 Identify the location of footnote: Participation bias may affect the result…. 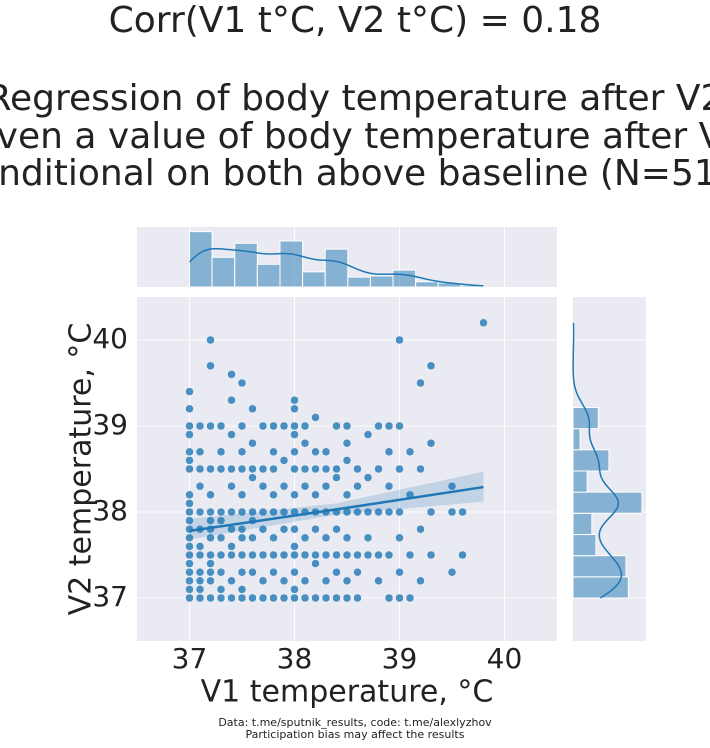
(355, 734).